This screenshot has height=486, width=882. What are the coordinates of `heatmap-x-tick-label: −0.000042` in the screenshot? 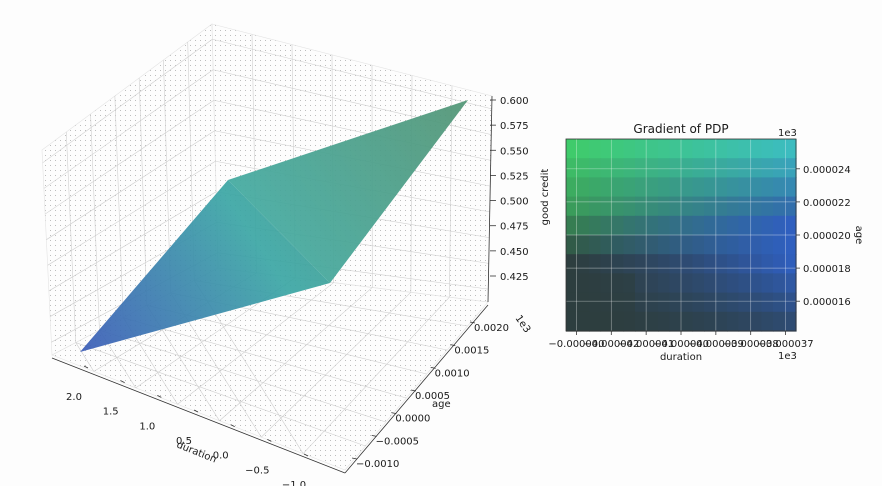 It's located at (611, 344).